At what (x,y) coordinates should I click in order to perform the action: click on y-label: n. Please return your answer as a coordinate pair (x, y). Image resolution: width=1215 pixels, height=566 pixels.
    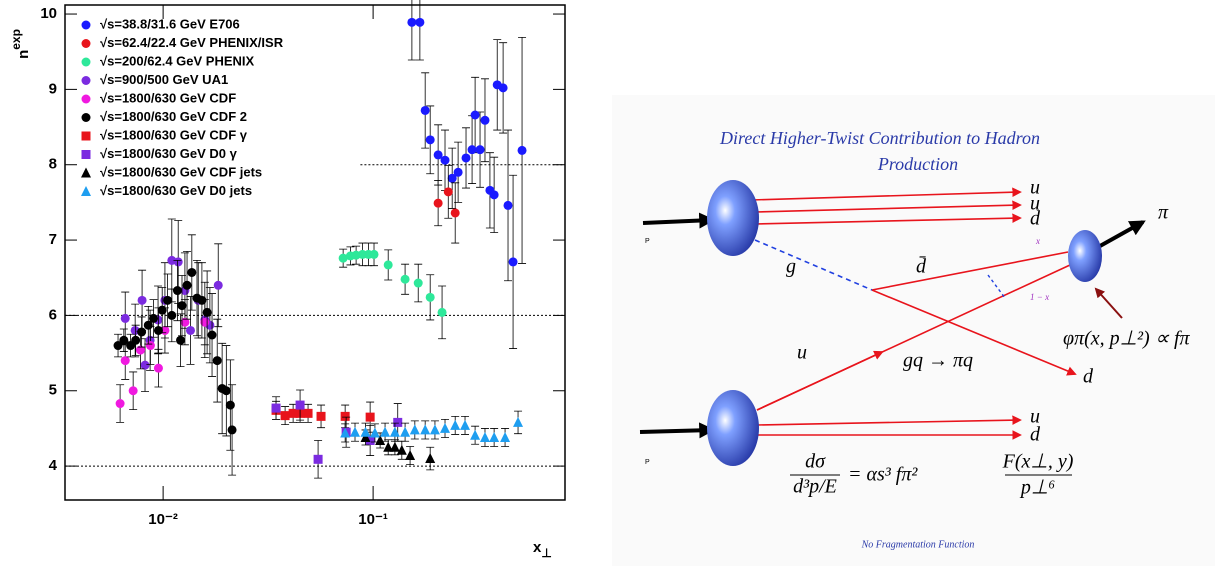
    Looking at the image, I should click on (23, 54).